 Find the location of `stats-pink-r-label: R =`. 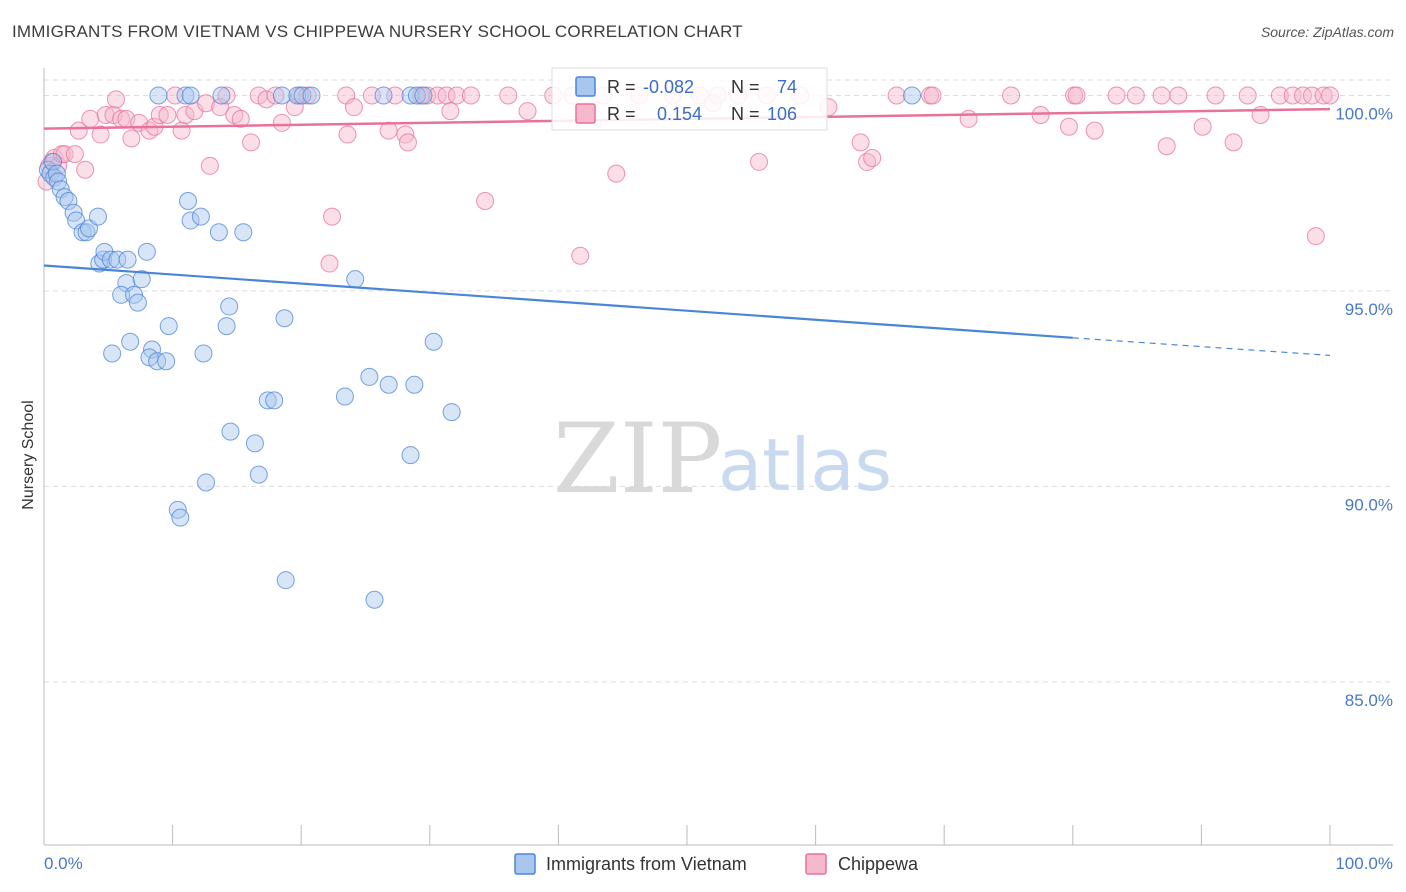

stats-pink-r-label: R = is located at coordinates (621, 114).